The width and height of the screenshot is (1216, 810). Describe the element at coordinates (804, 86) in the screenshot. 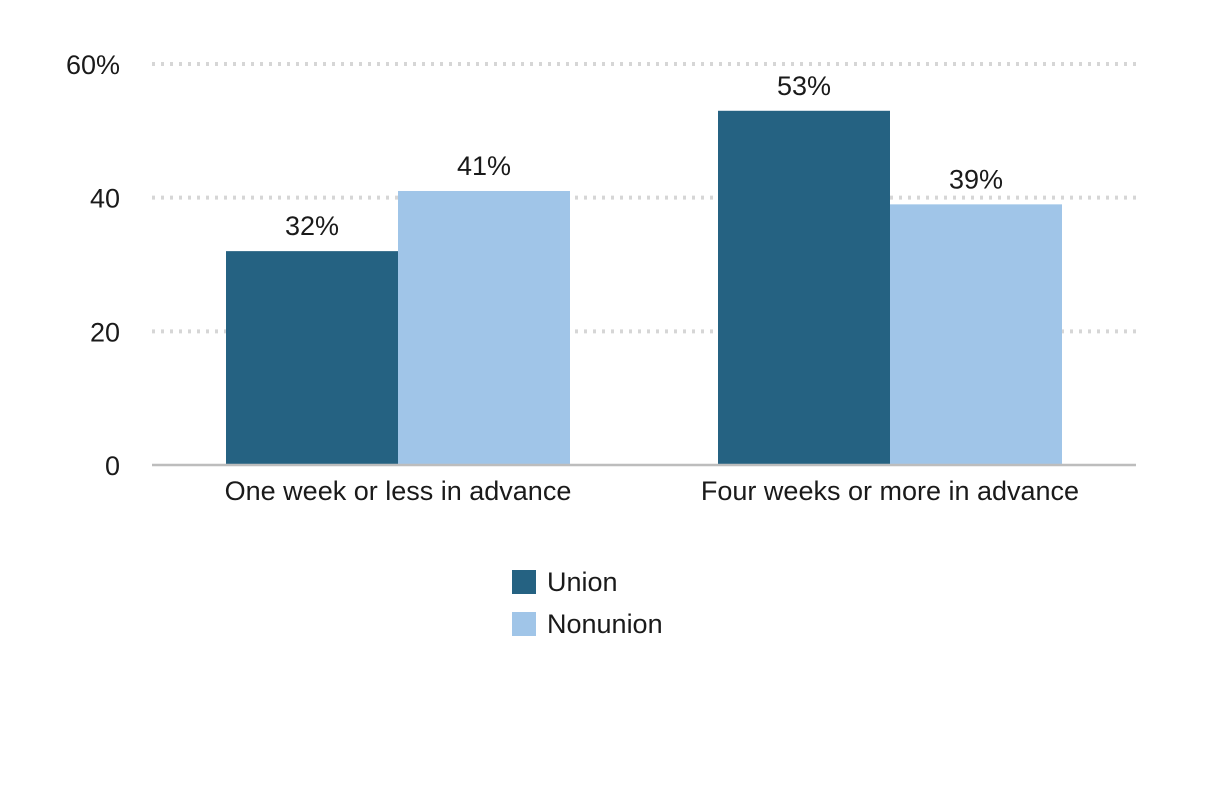

I see `data-label: 53%` at that location.